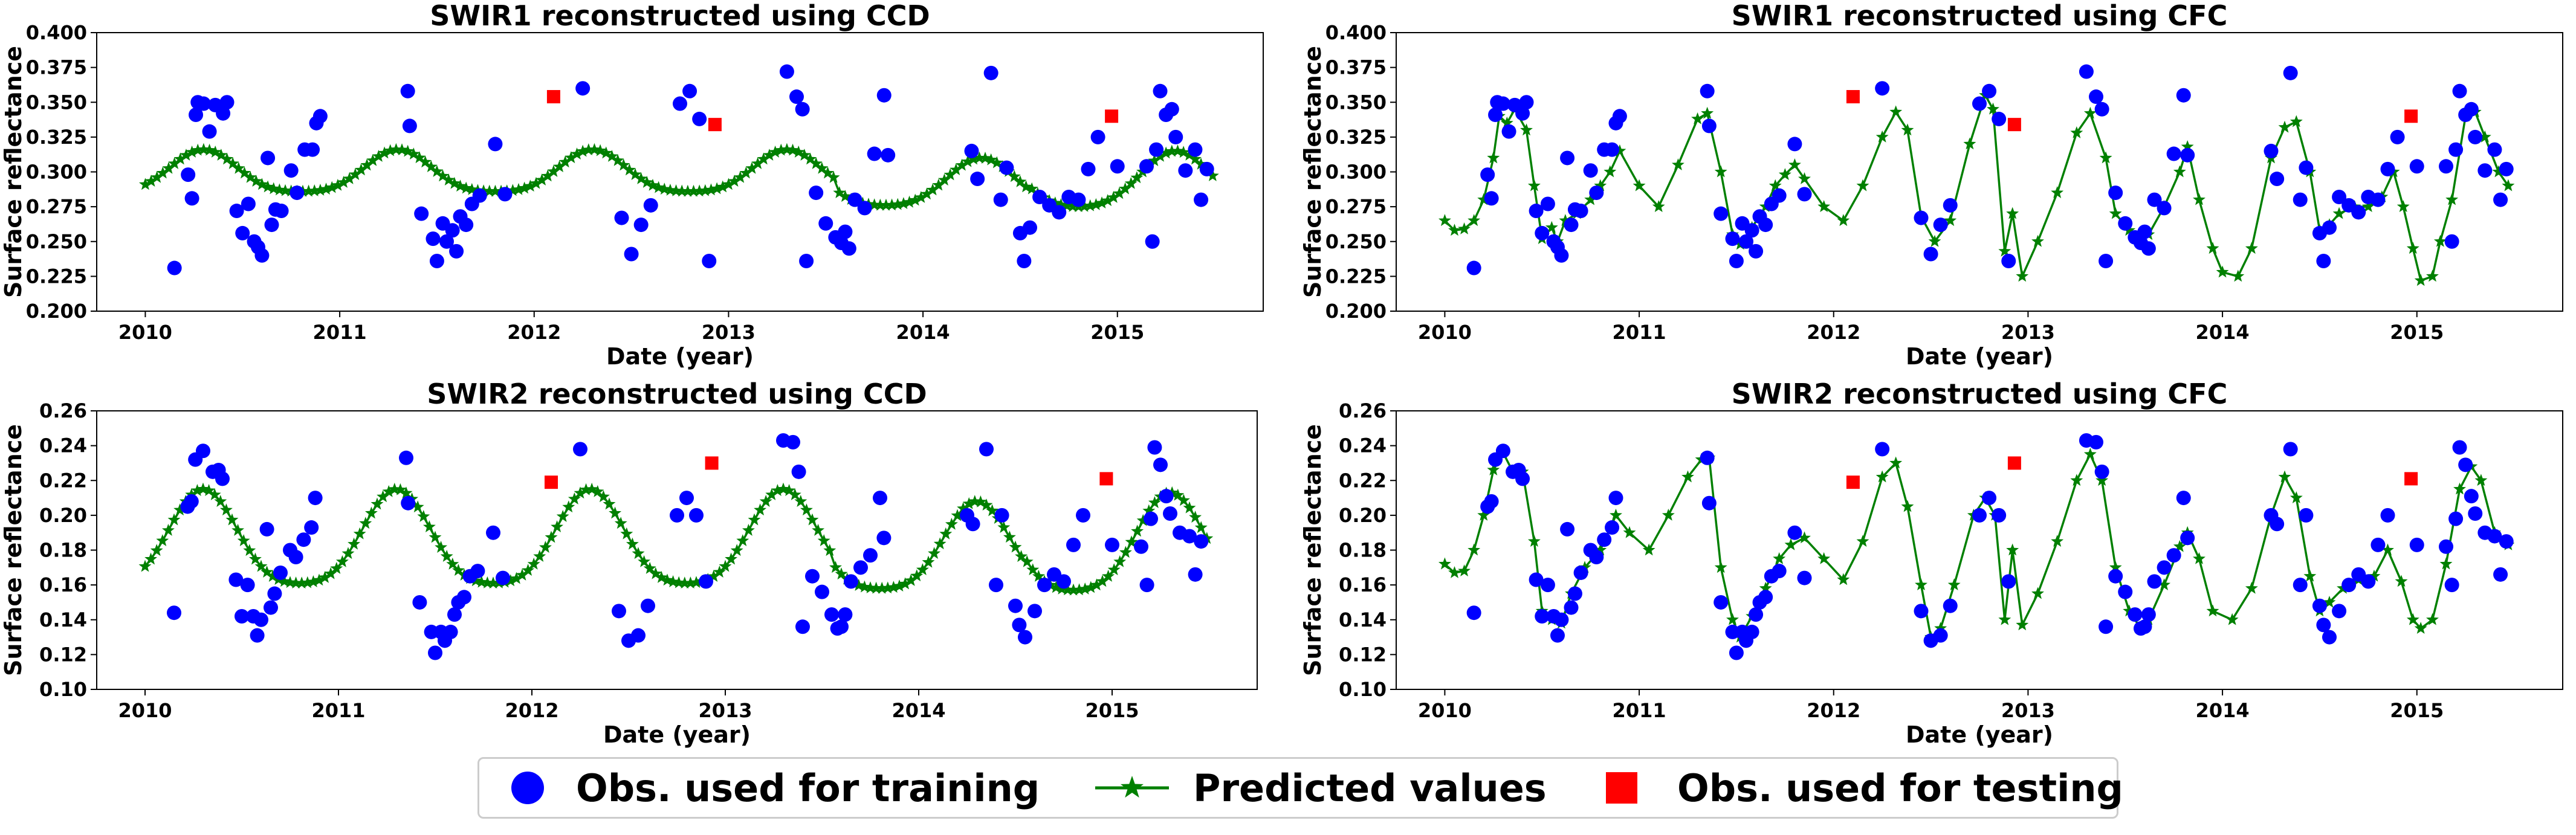 This screenshot has width=2576, height=835. What do you see at coordinates (1356, 276) in the screenshot?
I see `y-tick-label: 0.225` at bounding box center [1356, 276].